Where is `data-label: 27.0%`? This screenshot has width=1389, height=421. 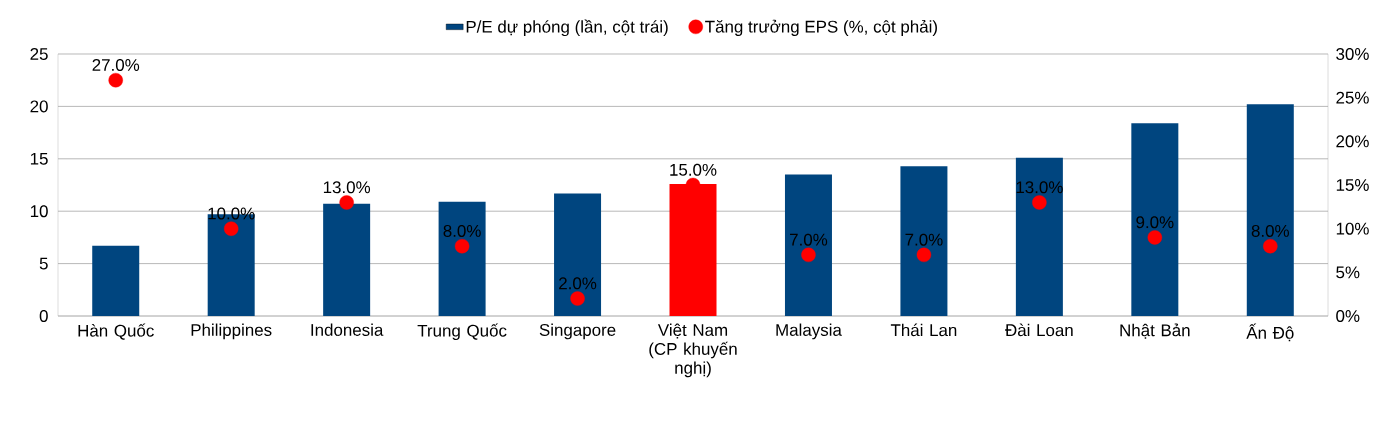
data-label: 27.0% is located at coordinates (116, 65).